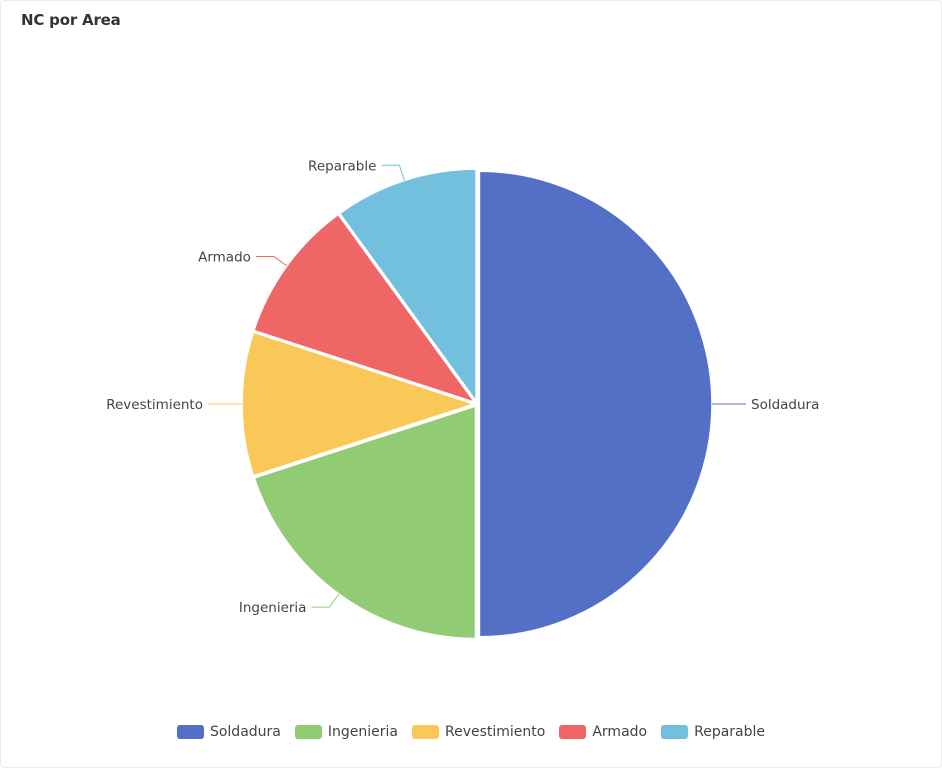 The width and height of the screenshot is (942, 768). I want to click on slice-label-armado: Armado, so click(224, 257).